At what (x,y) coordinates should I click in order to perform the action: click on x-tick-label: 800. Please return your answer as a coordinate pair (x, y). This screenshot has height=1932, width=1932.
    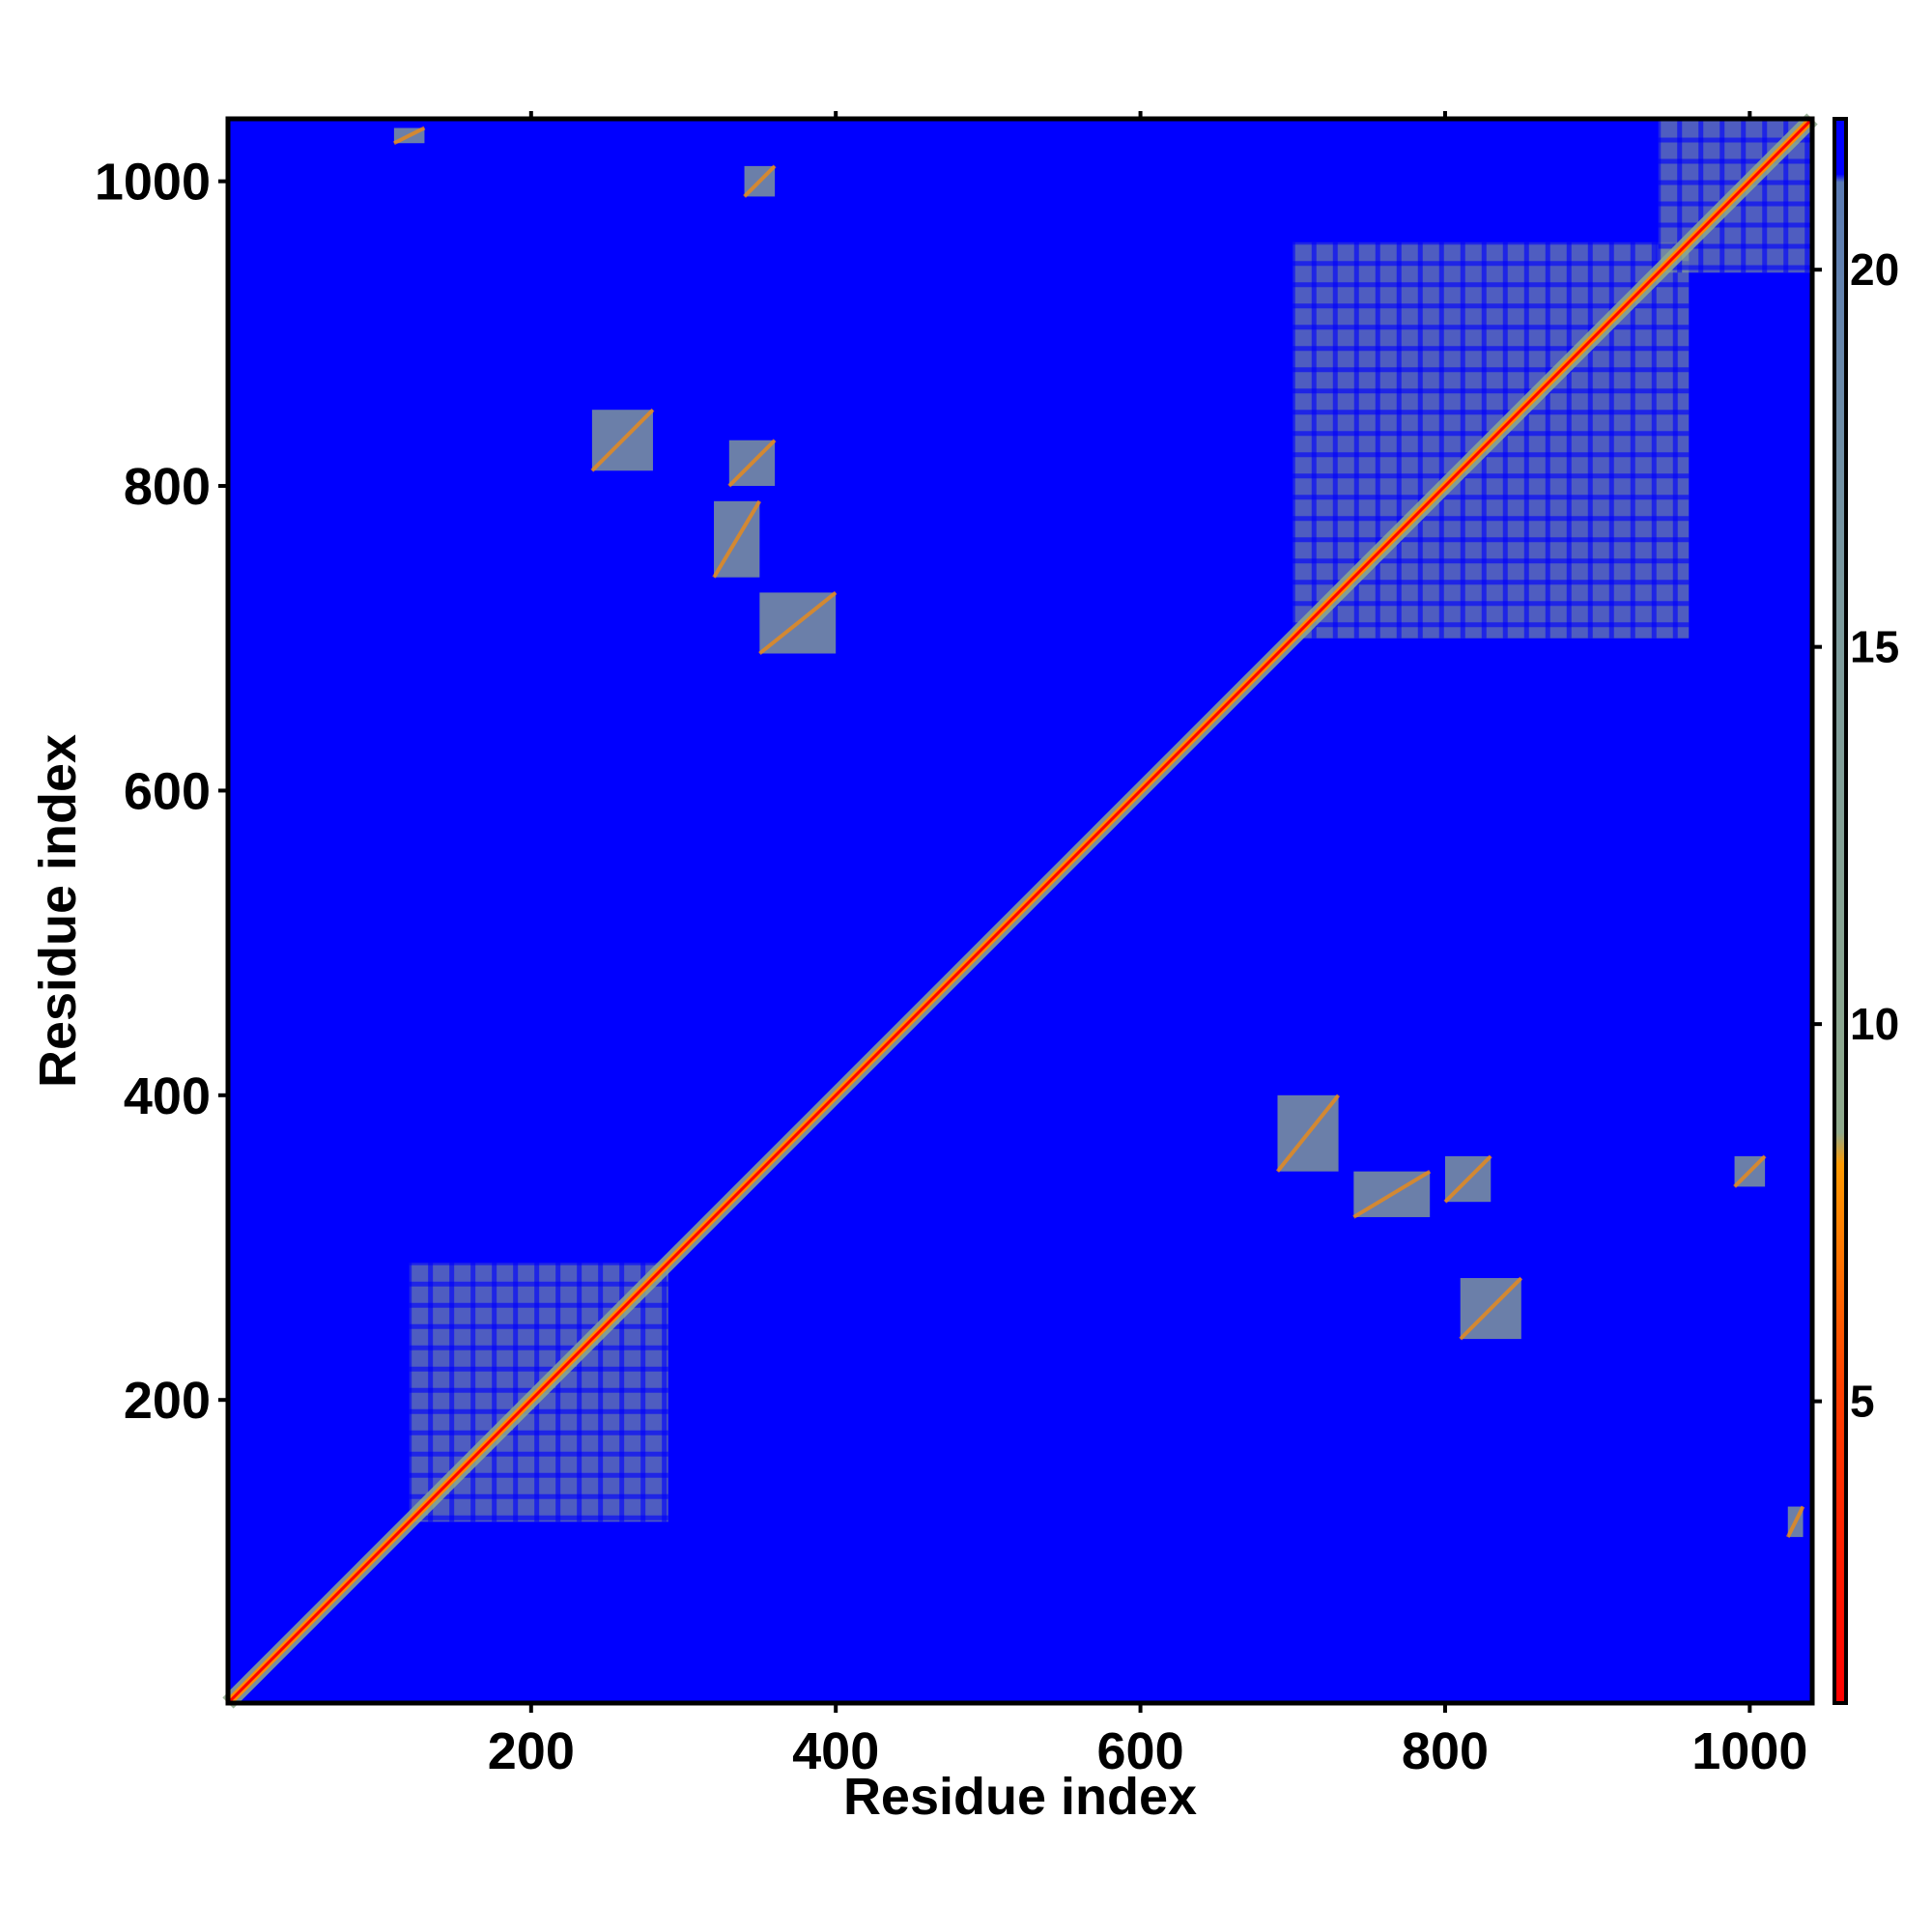
    Looking at the image, I should click on (1445, 1751).